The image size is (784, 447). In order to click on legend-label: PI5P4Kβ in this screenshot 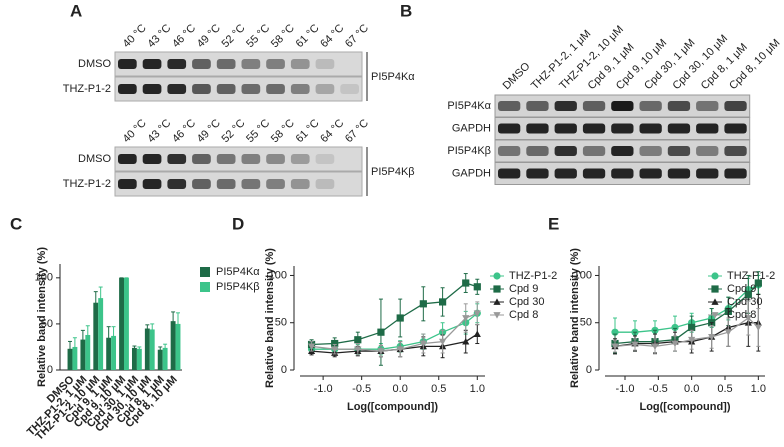, I will do `click(238, 287)`.